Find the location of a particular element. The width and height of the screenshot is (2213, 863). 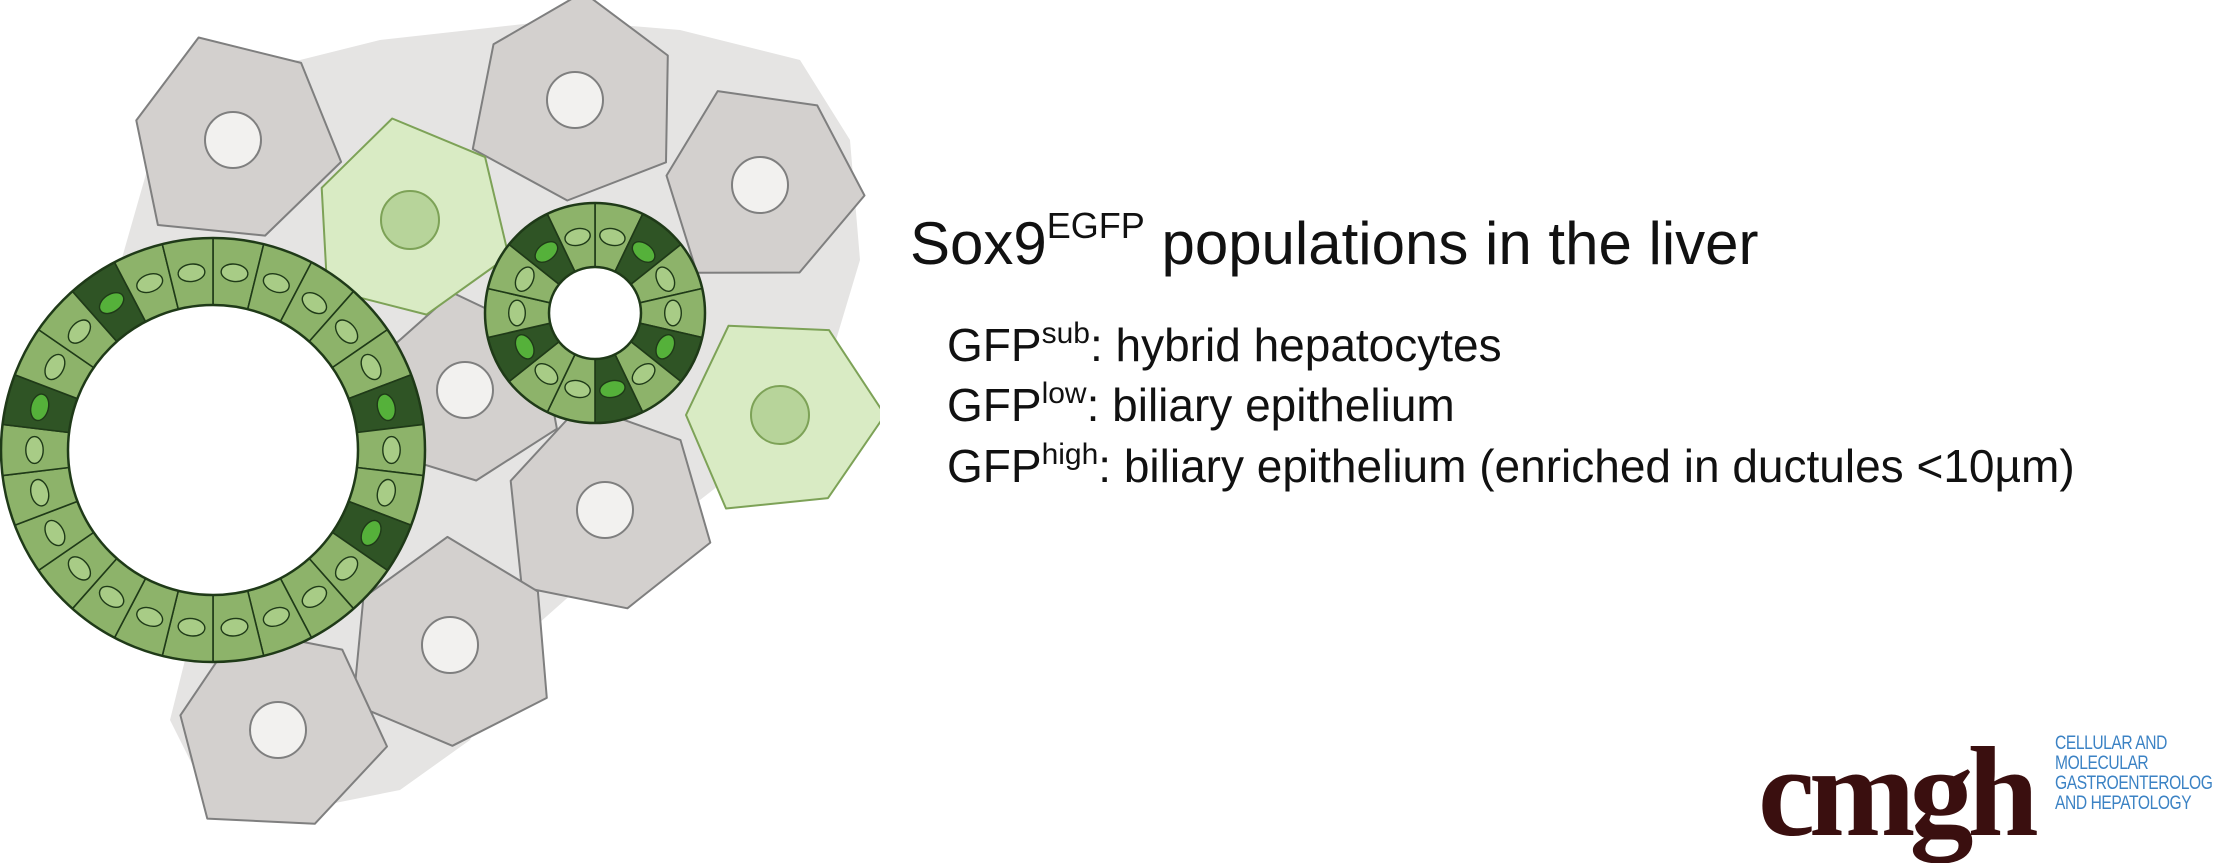

population-superscript: sub is located at coordinates (1065, 333).